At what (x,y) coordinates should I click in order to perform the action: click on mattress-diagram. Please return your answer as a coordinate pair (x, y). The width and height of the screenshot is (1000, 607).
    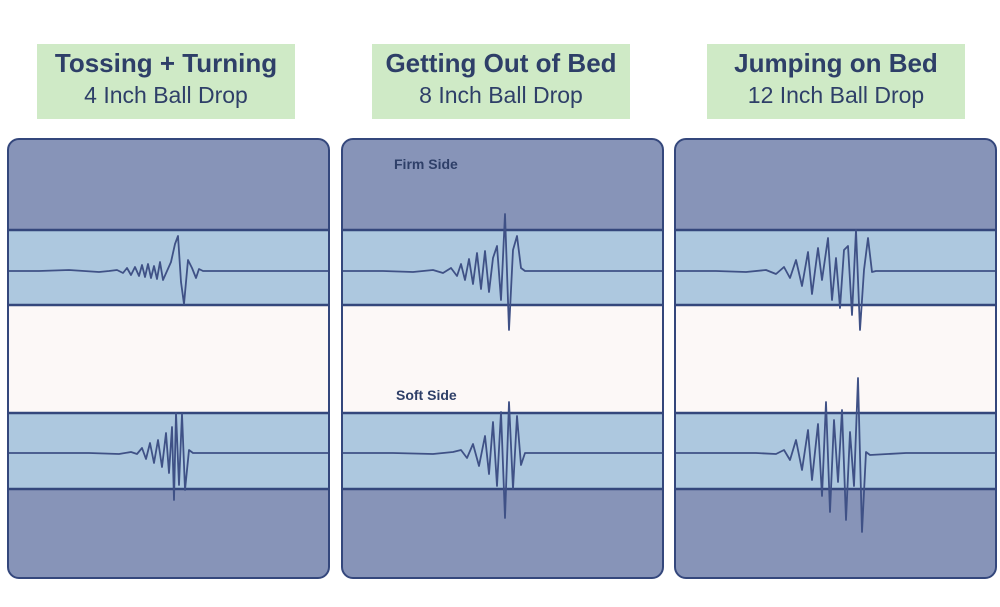
    Looking at the image, I should click on (168, 364).